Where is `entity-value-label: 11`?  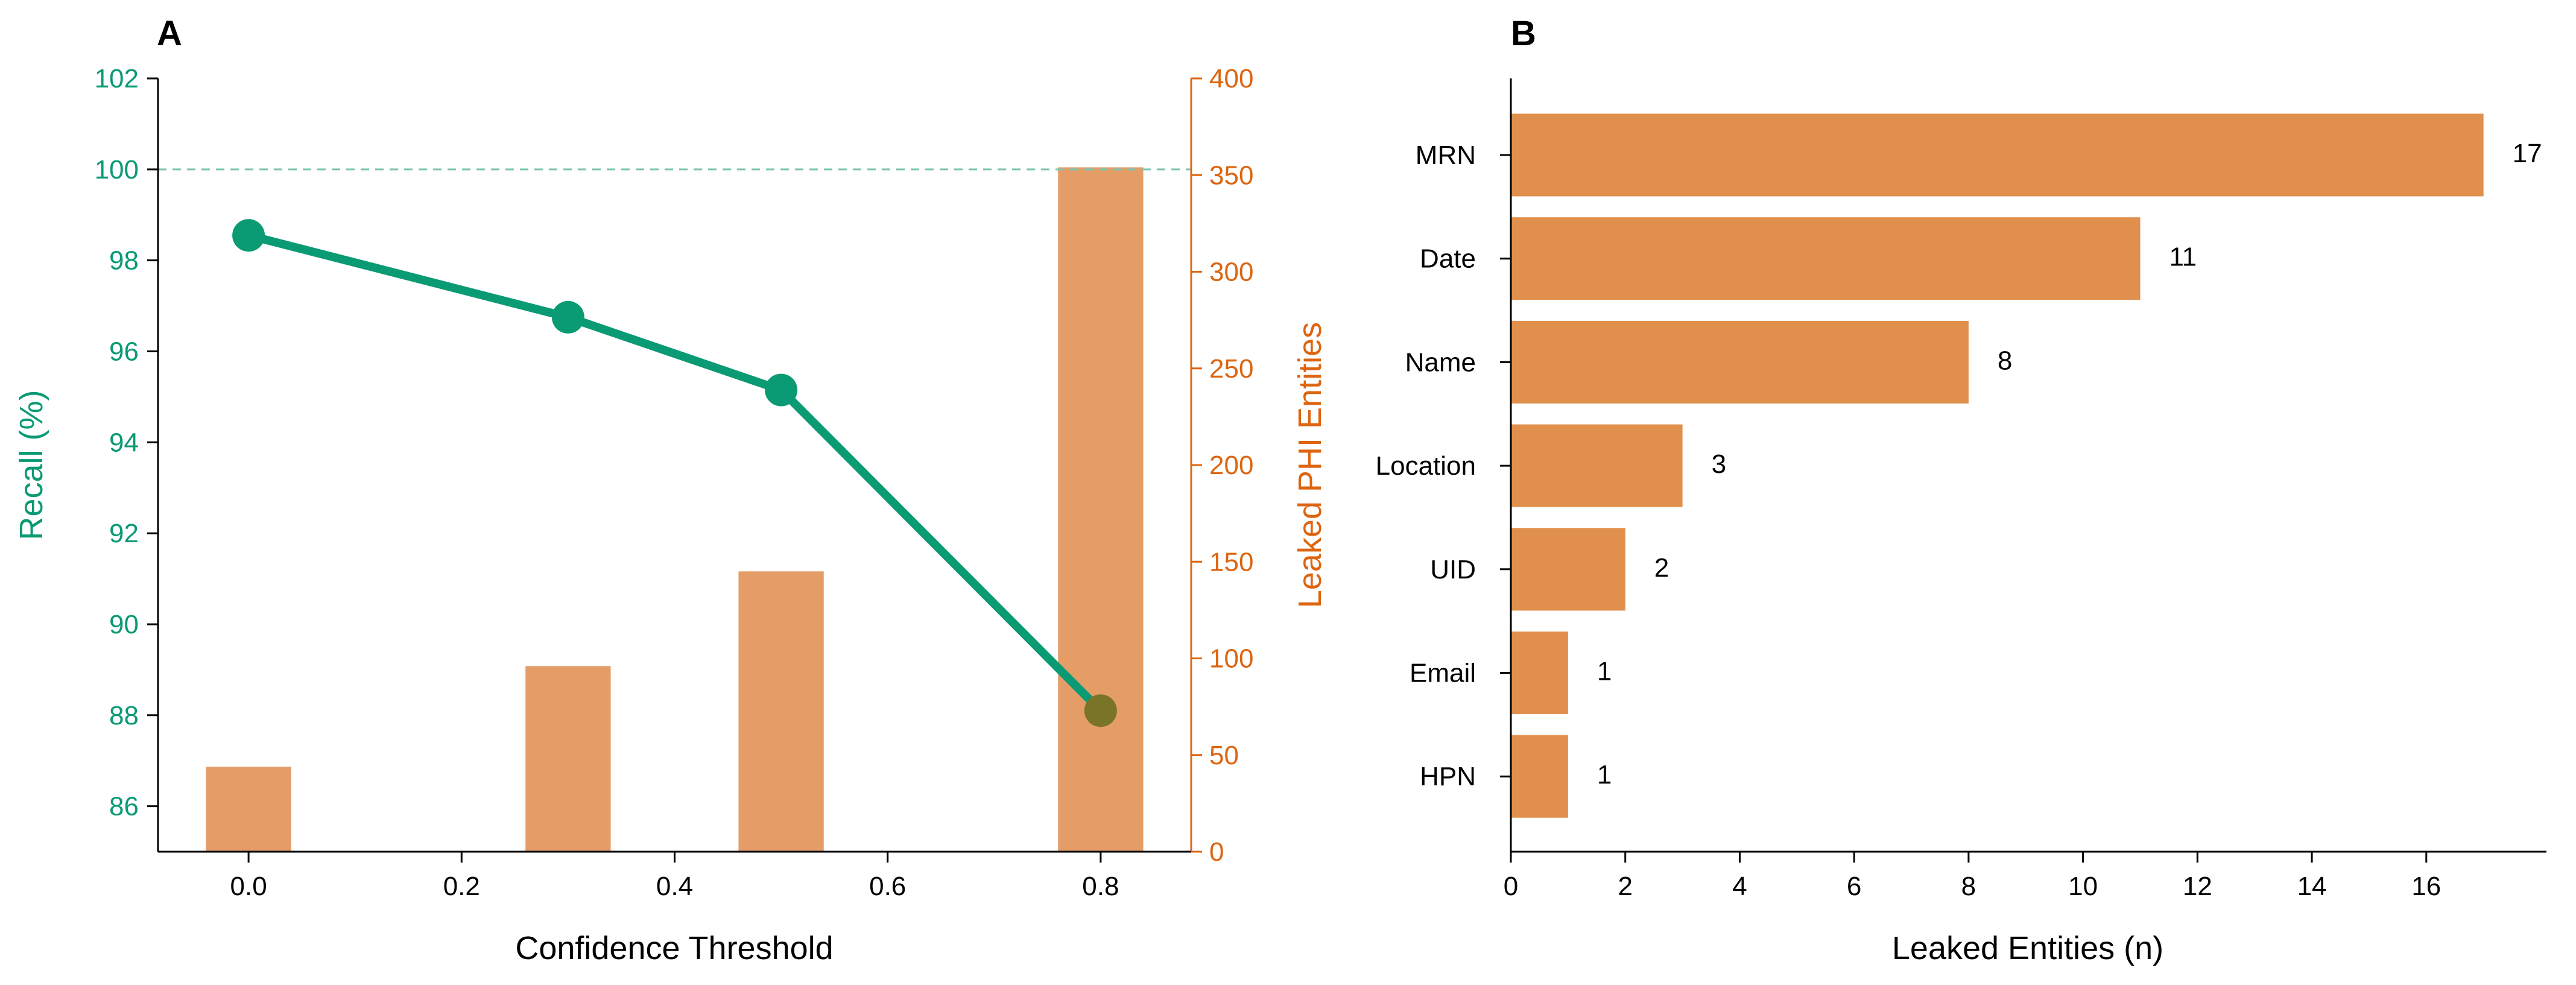 entity-value-label: 11 is located at coordinates (2183, 257).